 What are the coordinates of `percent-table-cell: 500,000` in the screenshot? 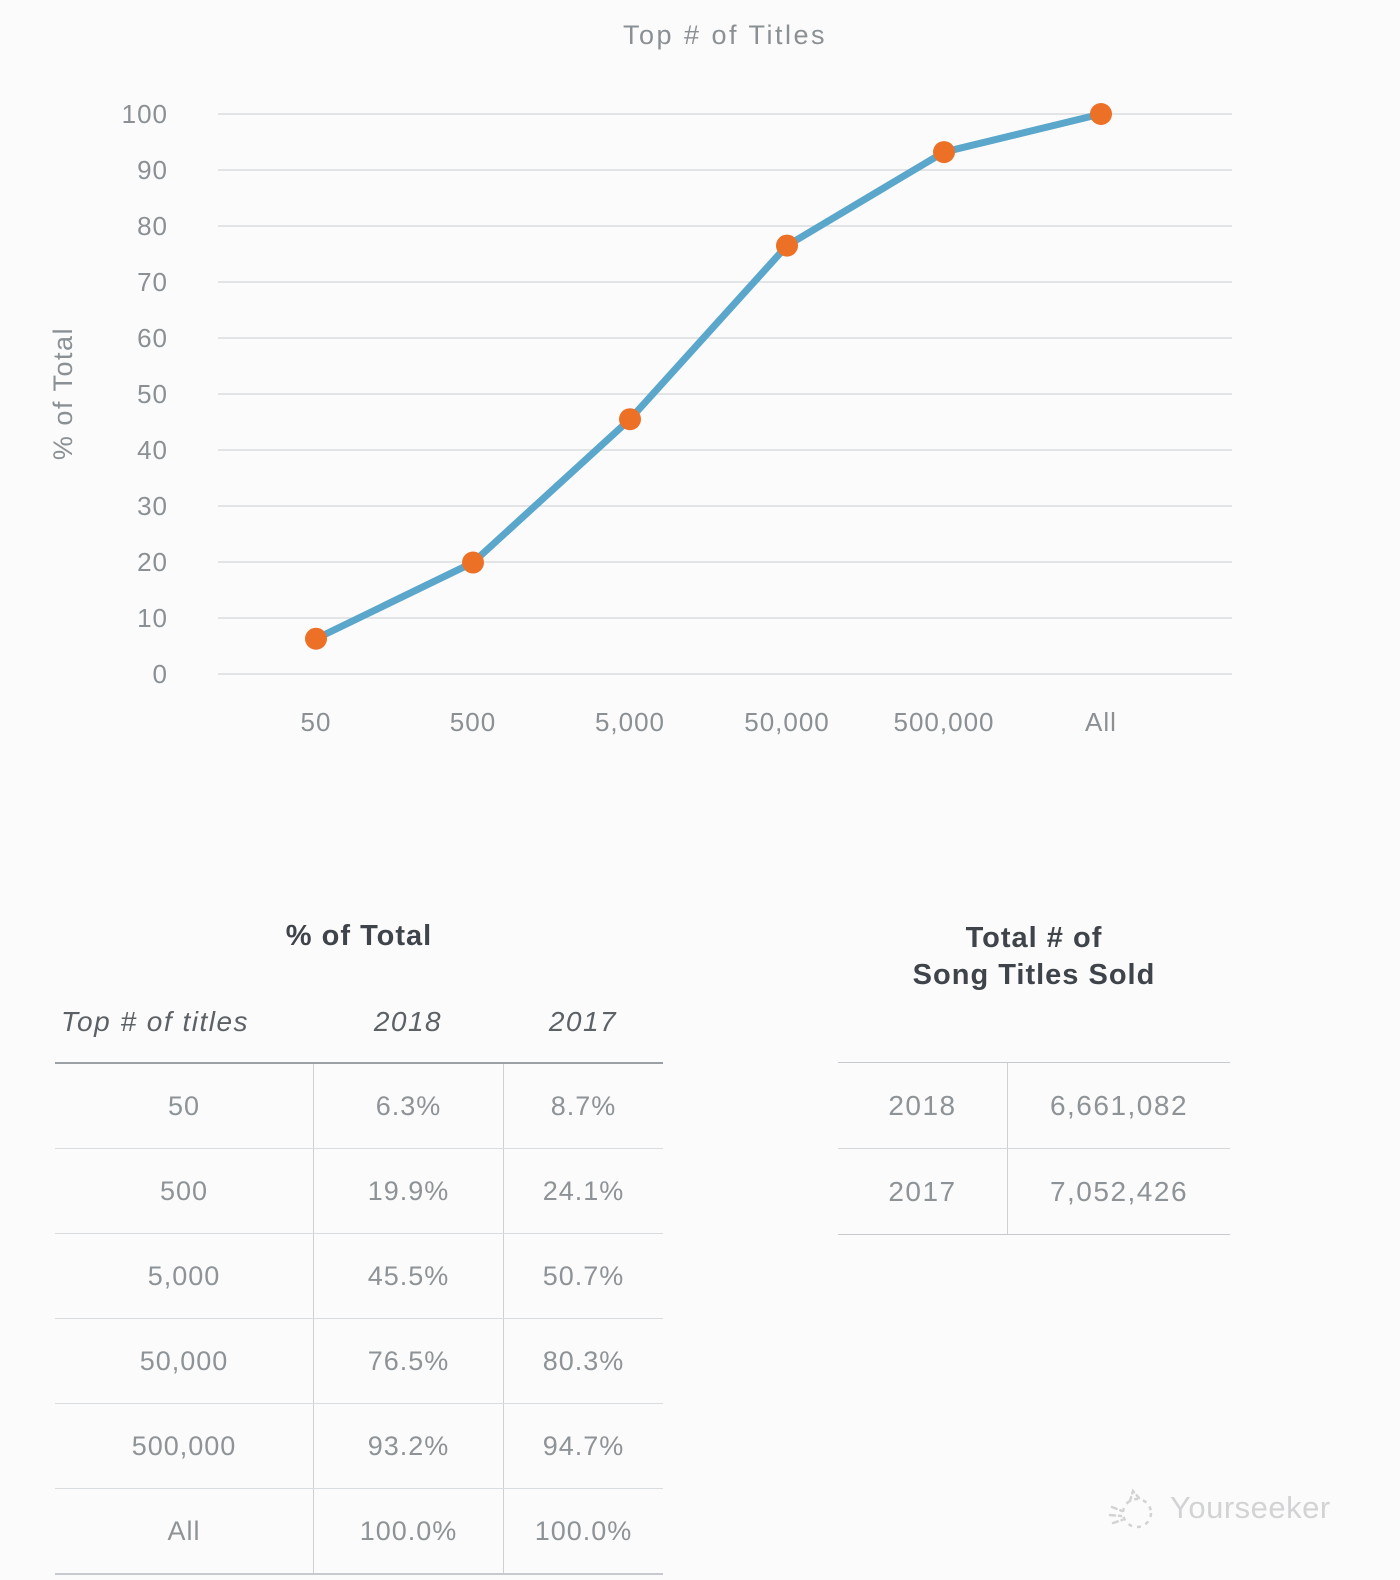 It's located at (184, 1445).